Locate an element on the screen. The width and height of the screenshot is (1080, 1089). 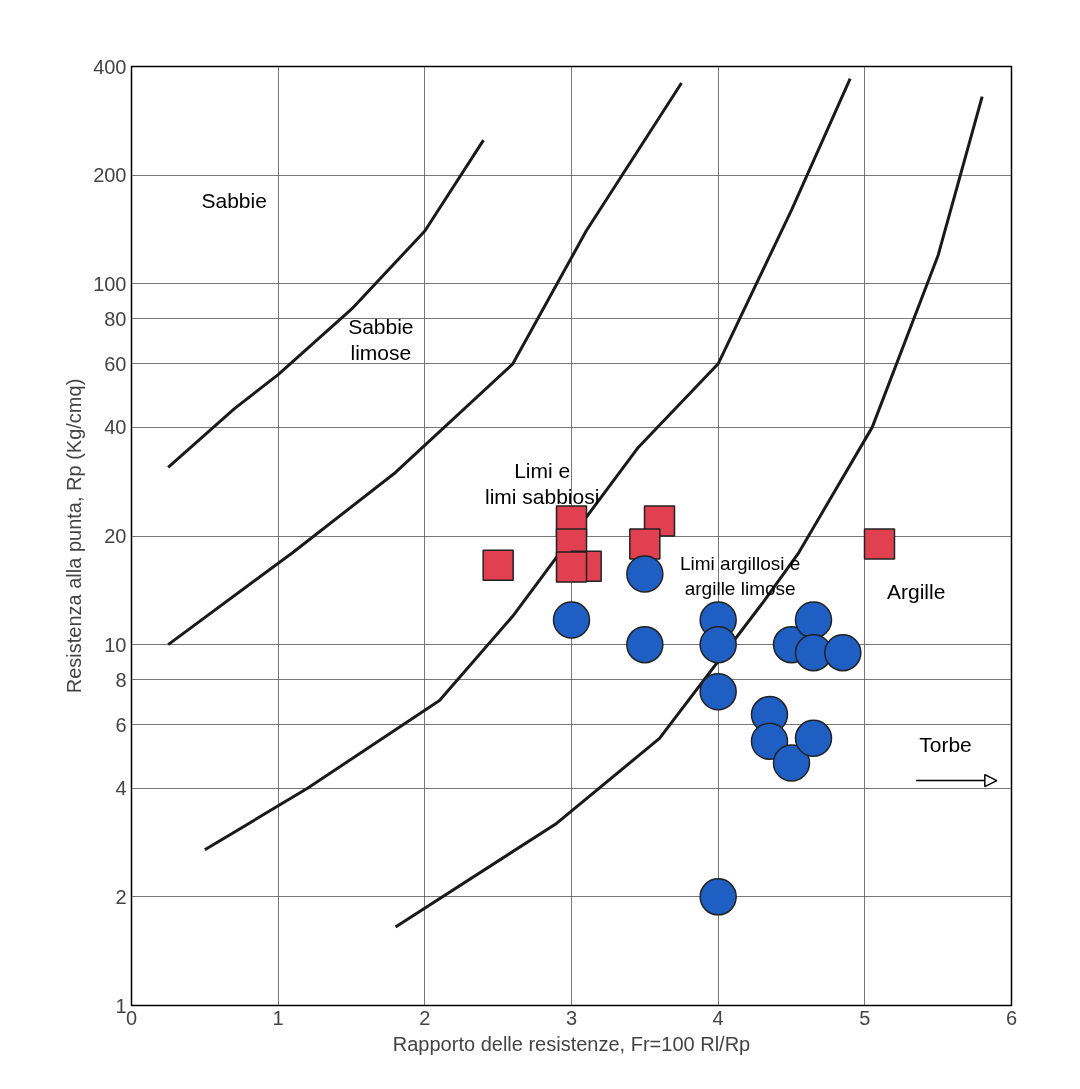
y-tick-label: 60 is located at coordinates (115, 363).